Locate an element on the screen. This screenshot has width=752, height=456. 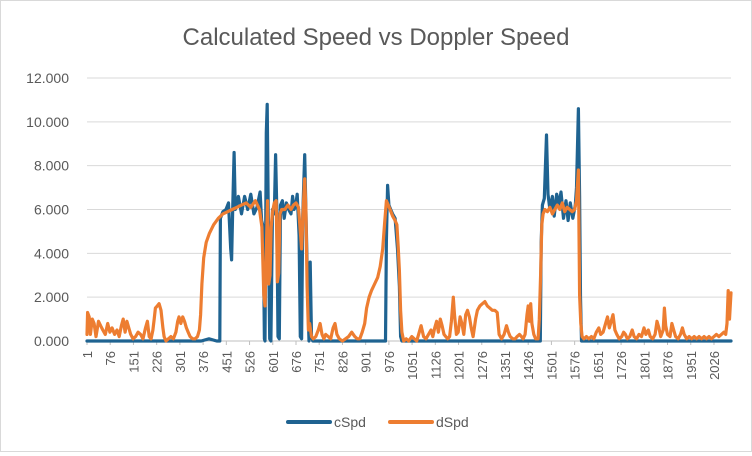
x-tick-label: 751 is located at coordinates (319, 362).